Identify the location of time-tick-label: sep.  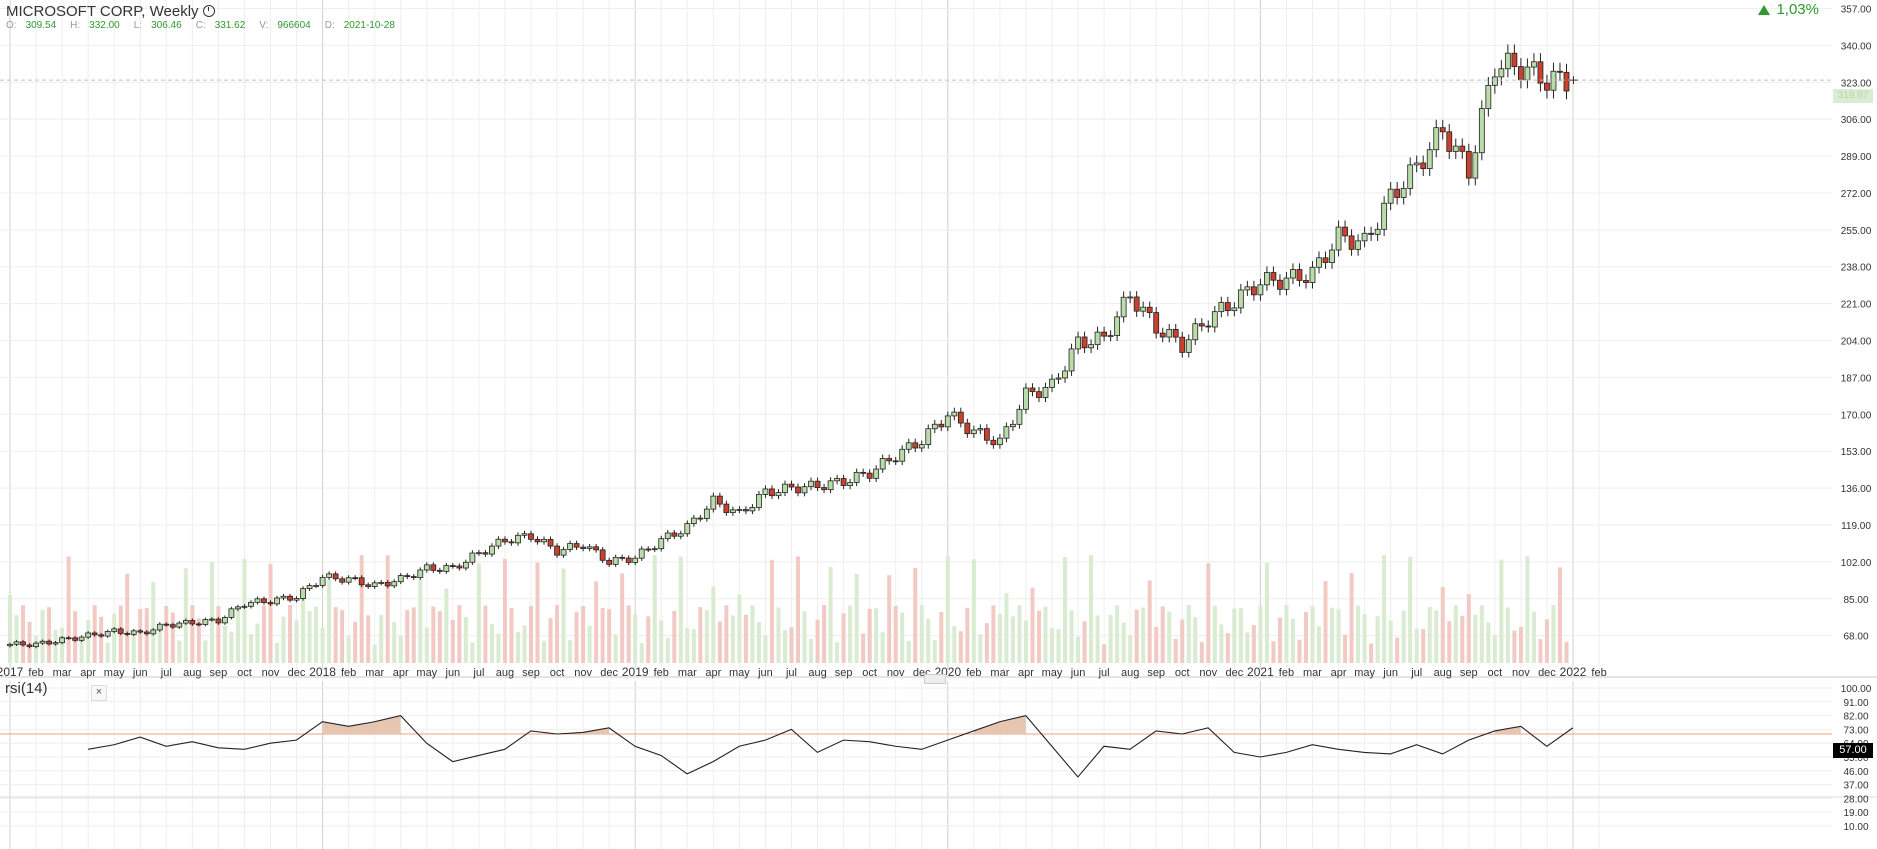
(844, 673).